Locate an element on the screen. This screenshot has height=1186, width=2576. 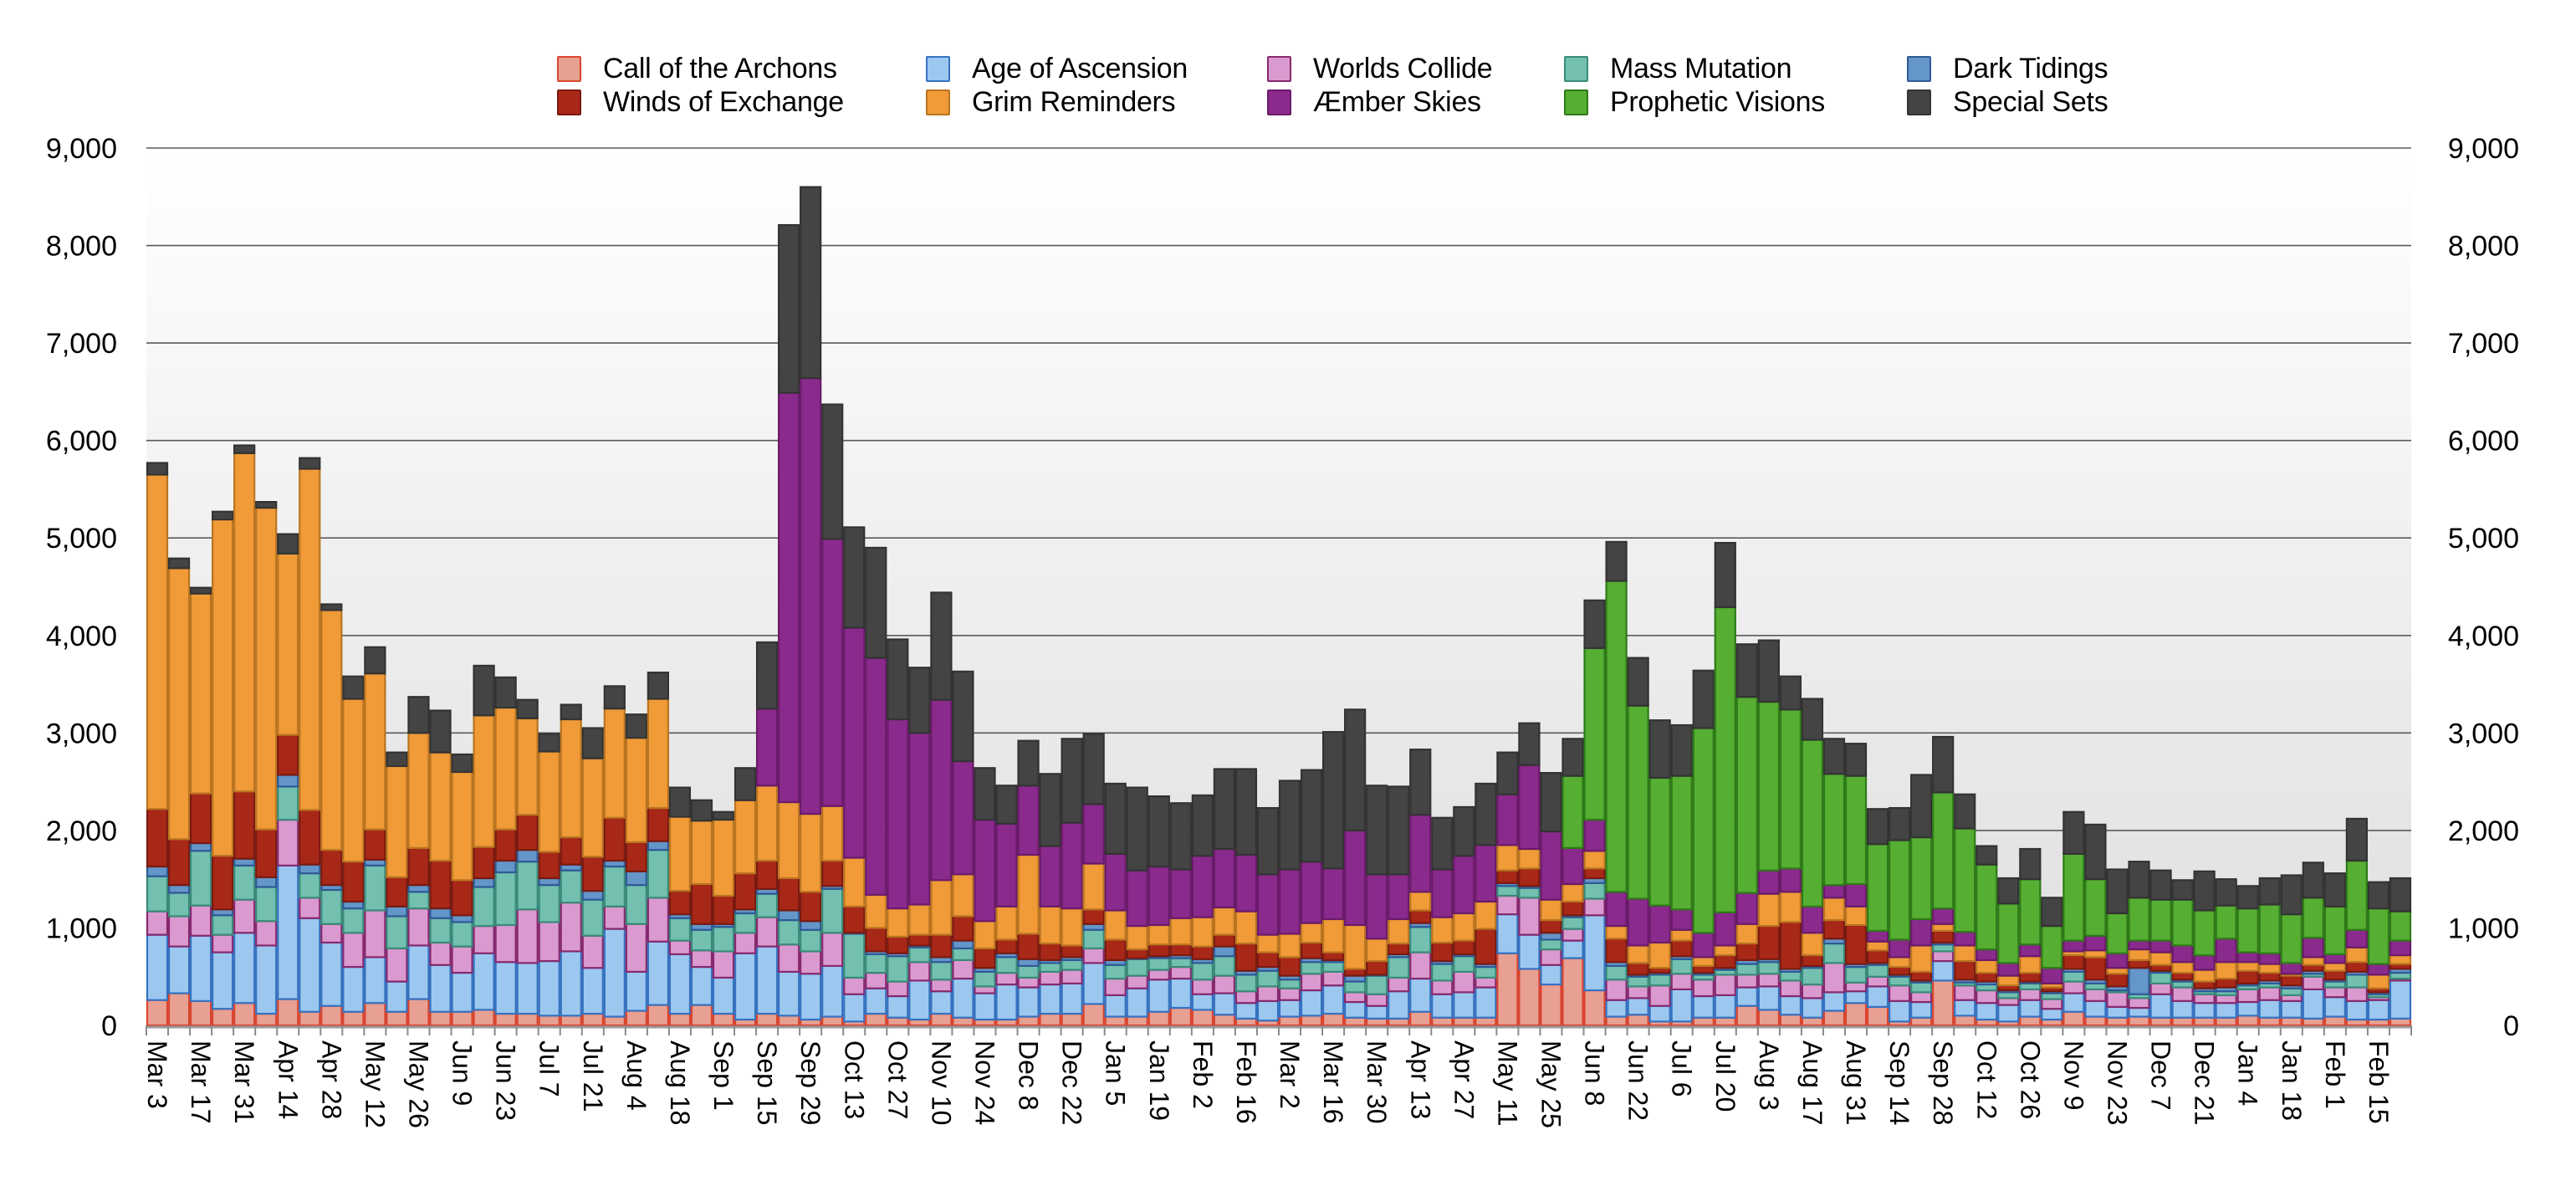
x-tick-label: Sep 29 is located at coordinates (810, 1082).